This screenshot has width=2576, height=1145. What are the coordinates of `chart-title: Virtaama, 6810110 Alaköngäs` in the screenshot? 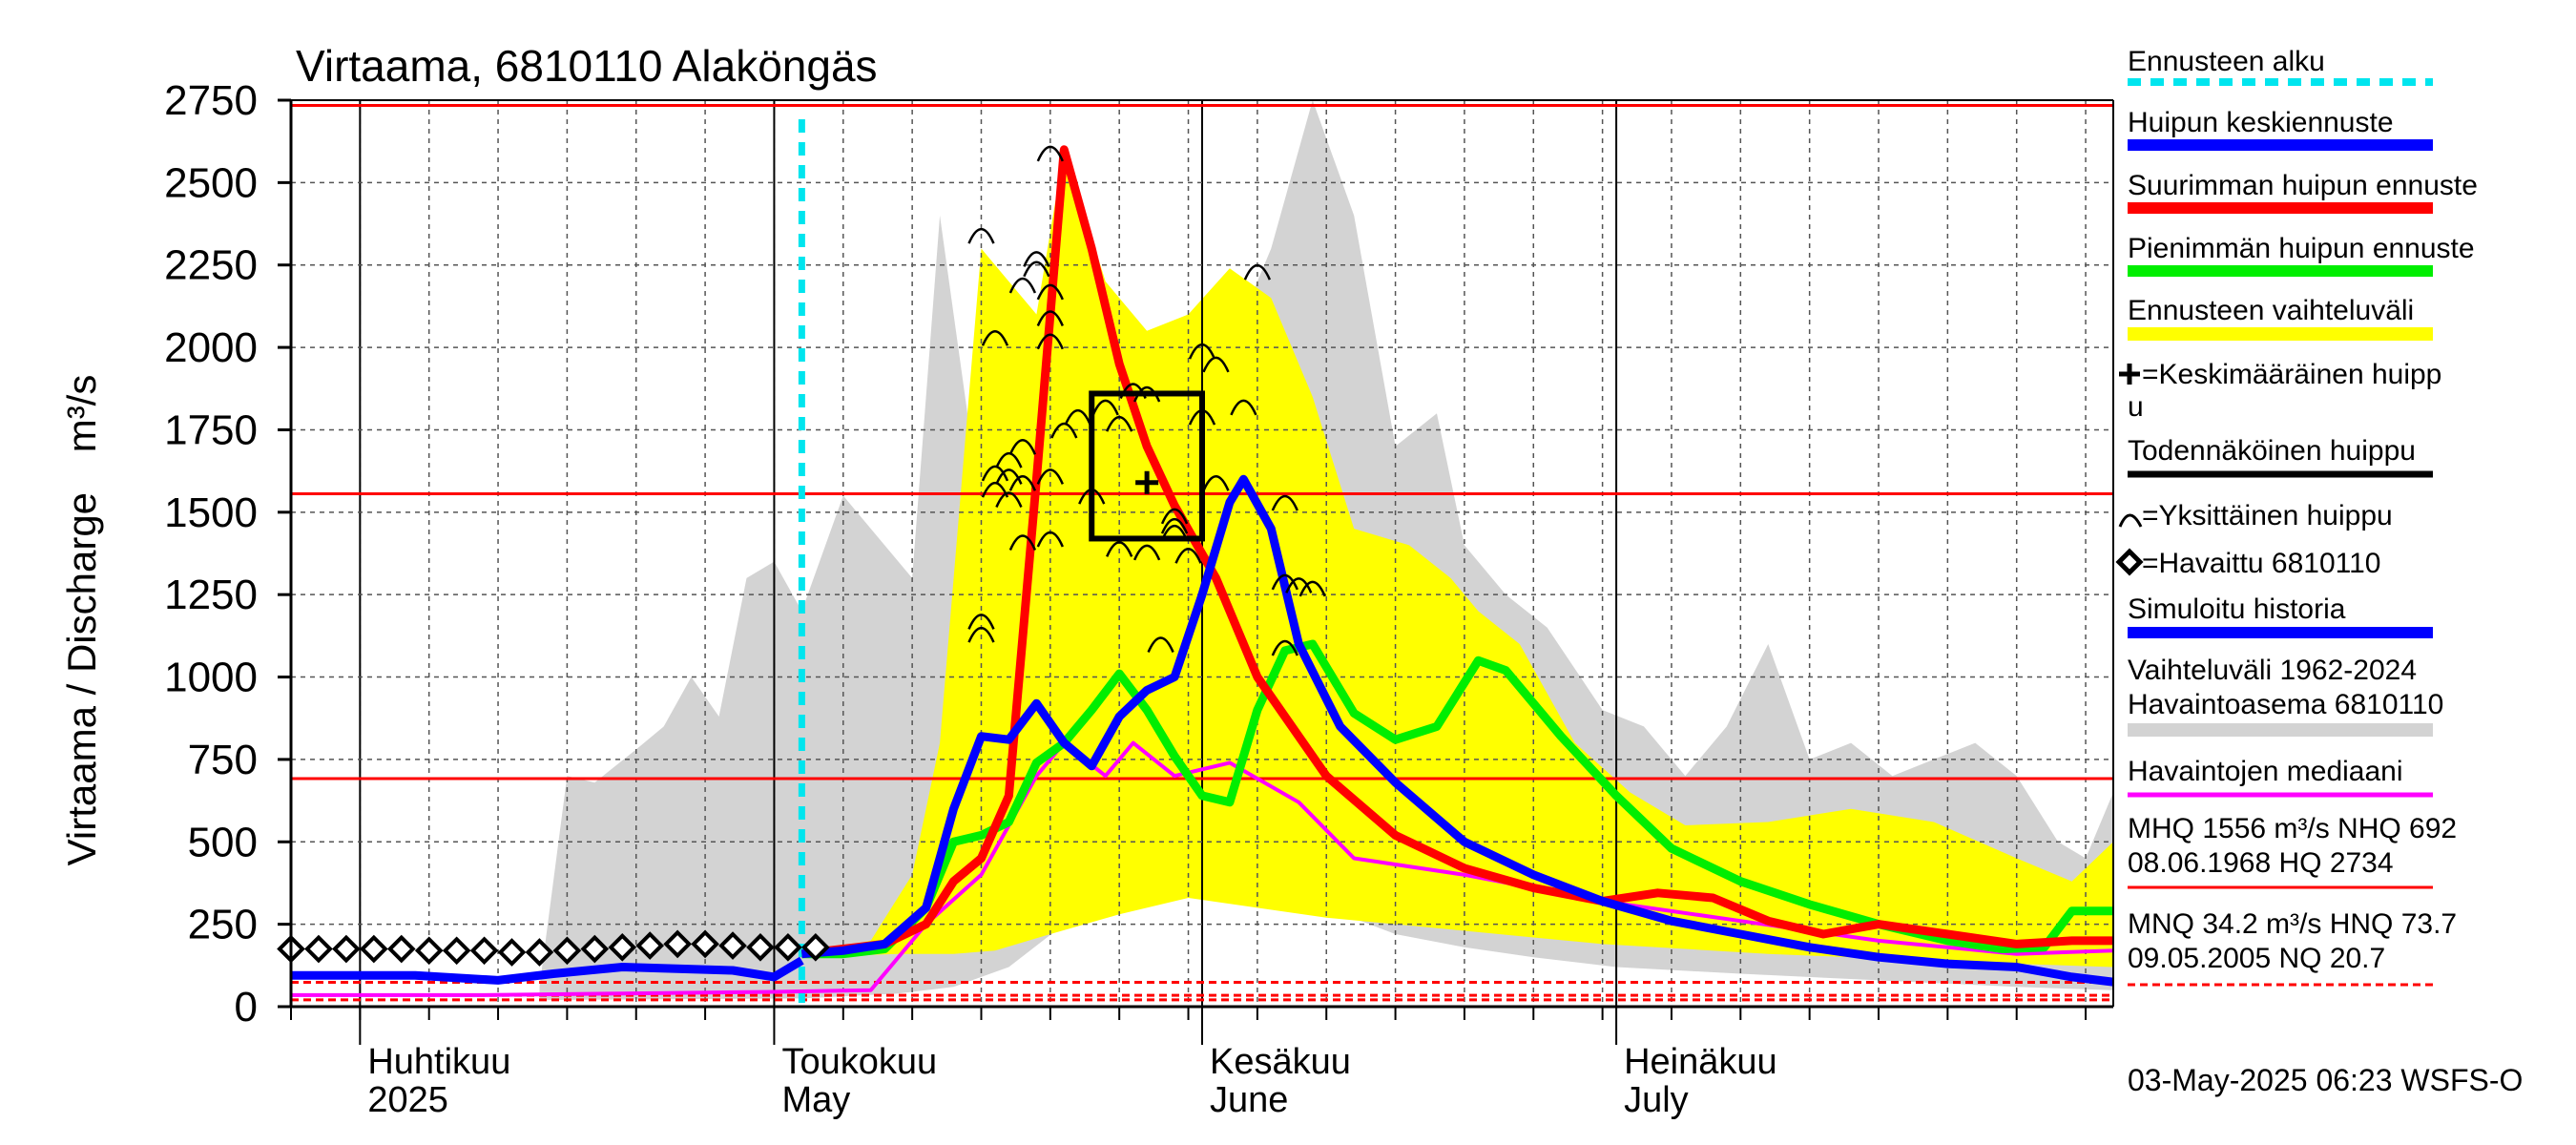 It's located at (587, 66).